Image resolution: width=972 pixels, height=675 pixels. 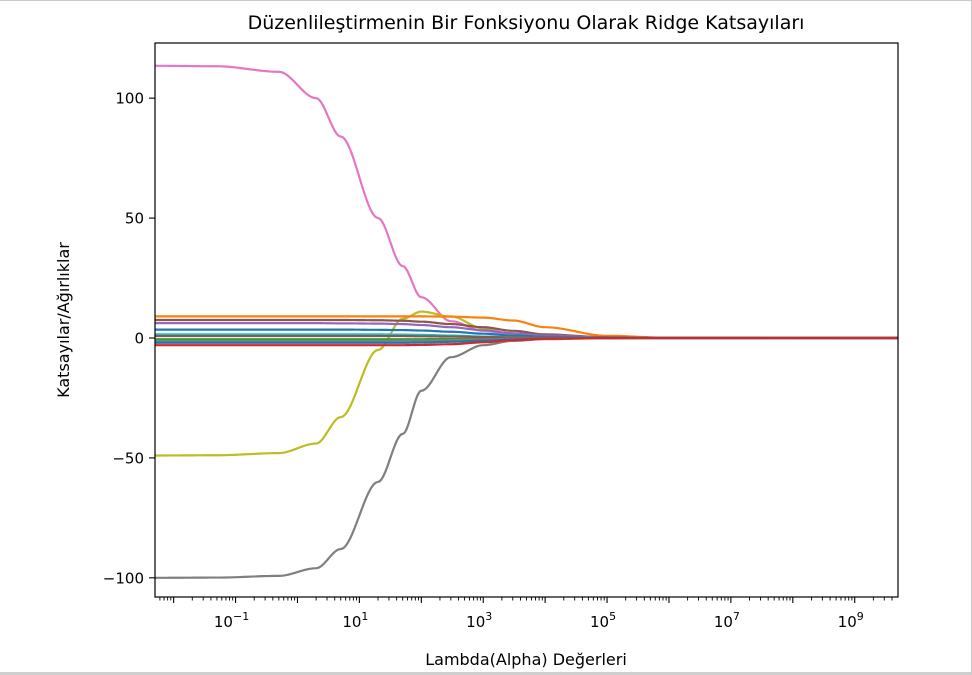 I want to click on x-tick-label: 10⁵, so click(x=603, y=620).